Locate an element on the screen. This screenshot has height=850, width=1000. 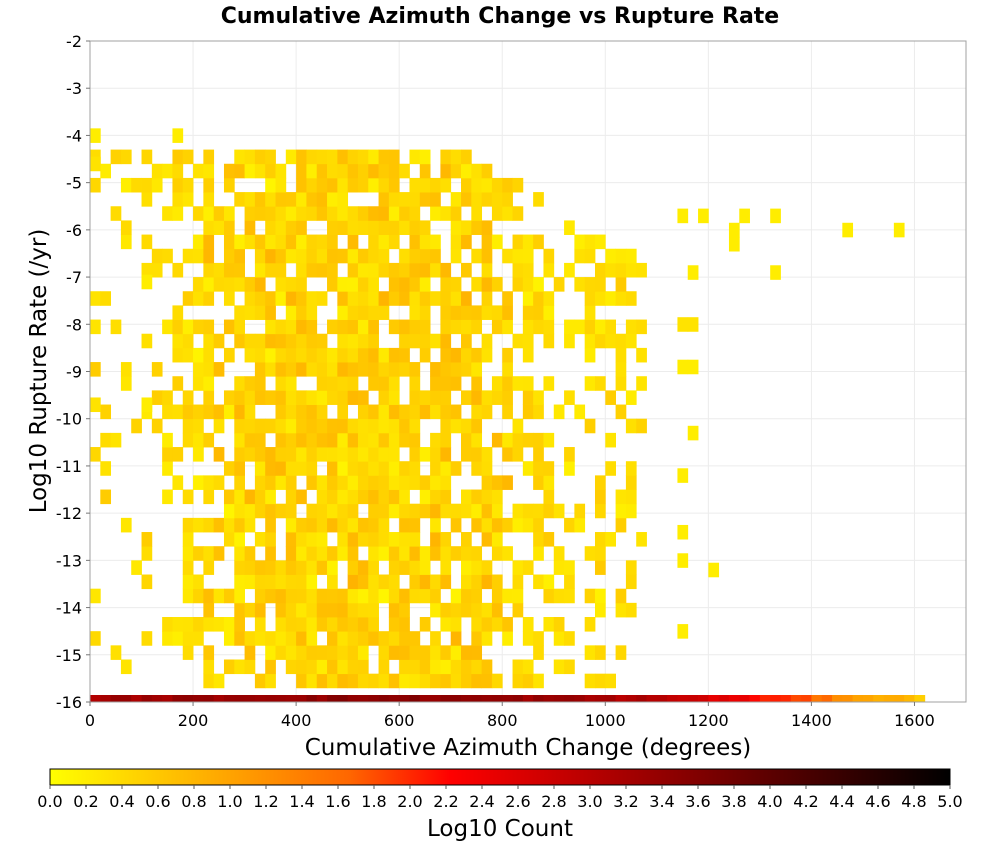
colorbar is located at coordinates (500, 777).